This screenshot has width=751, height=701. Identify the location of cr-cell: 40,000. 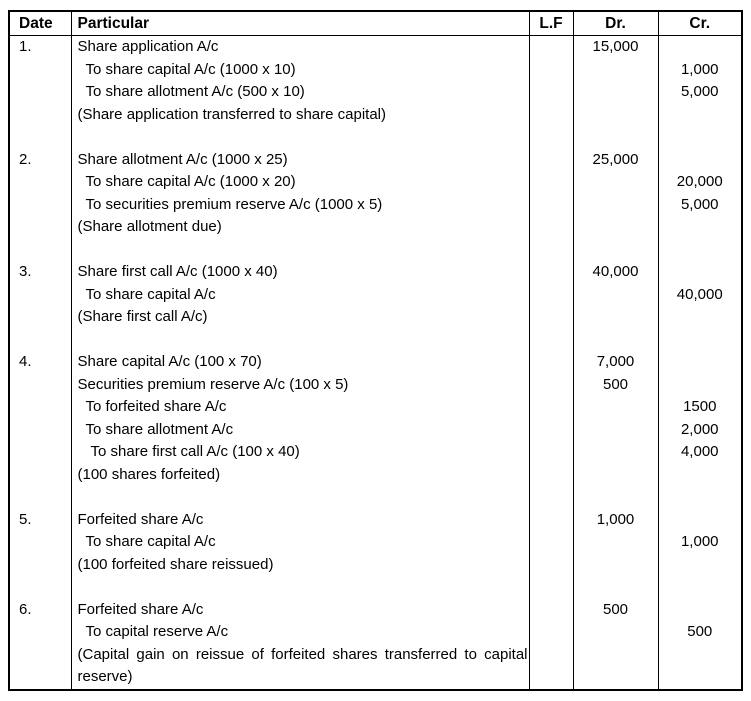
(700, 306).